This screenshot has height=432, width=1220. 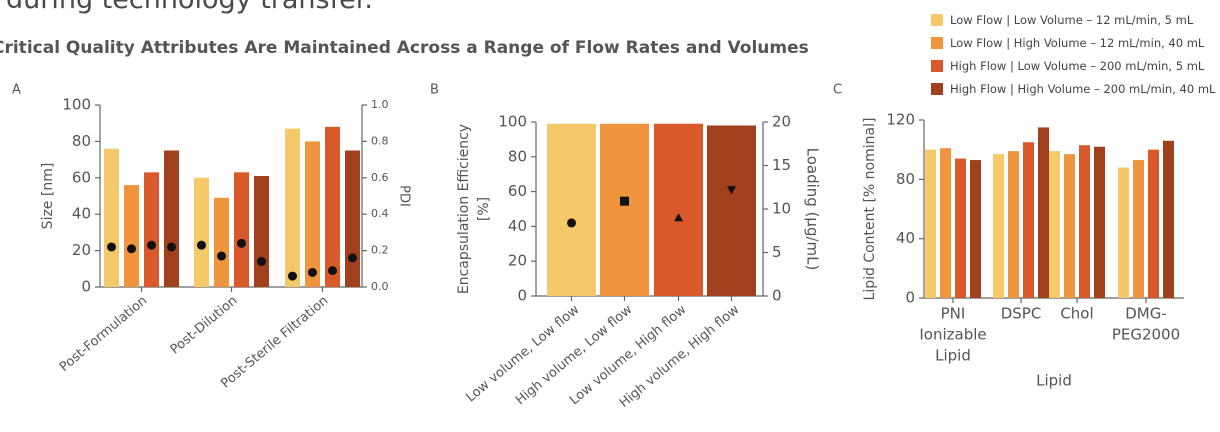 I want to click on panel-label-b: B, so click(x=434, y=90).